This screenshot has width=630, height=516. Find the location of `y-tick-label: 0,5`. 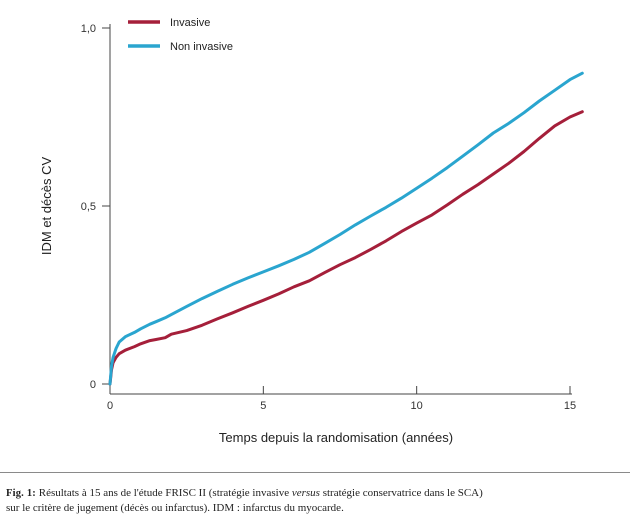

y-tick-label: 0,5 is located at coordinates (88, 207).